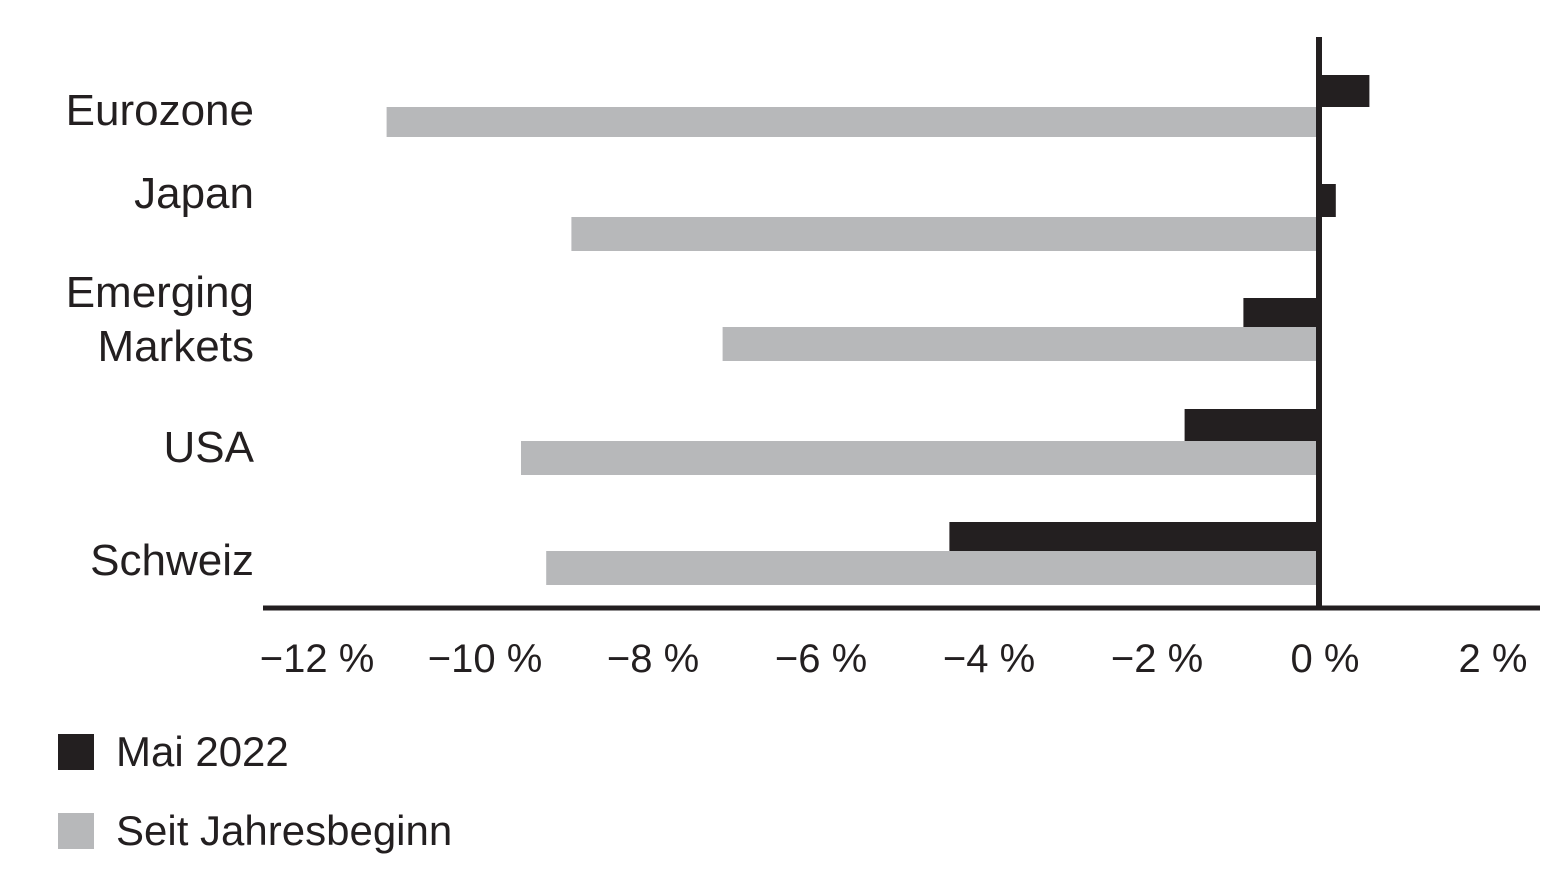 Image resolution: width=1565 pixels, height=880 pixels. I want to click on bar-eurozone-mai-2022, so click(1344, 91).